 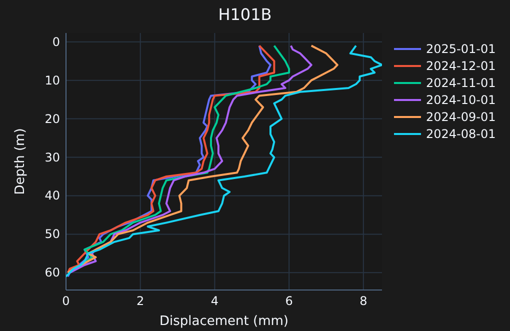 I want to click on y-tick-label: 30, so click(x=52, y=157).